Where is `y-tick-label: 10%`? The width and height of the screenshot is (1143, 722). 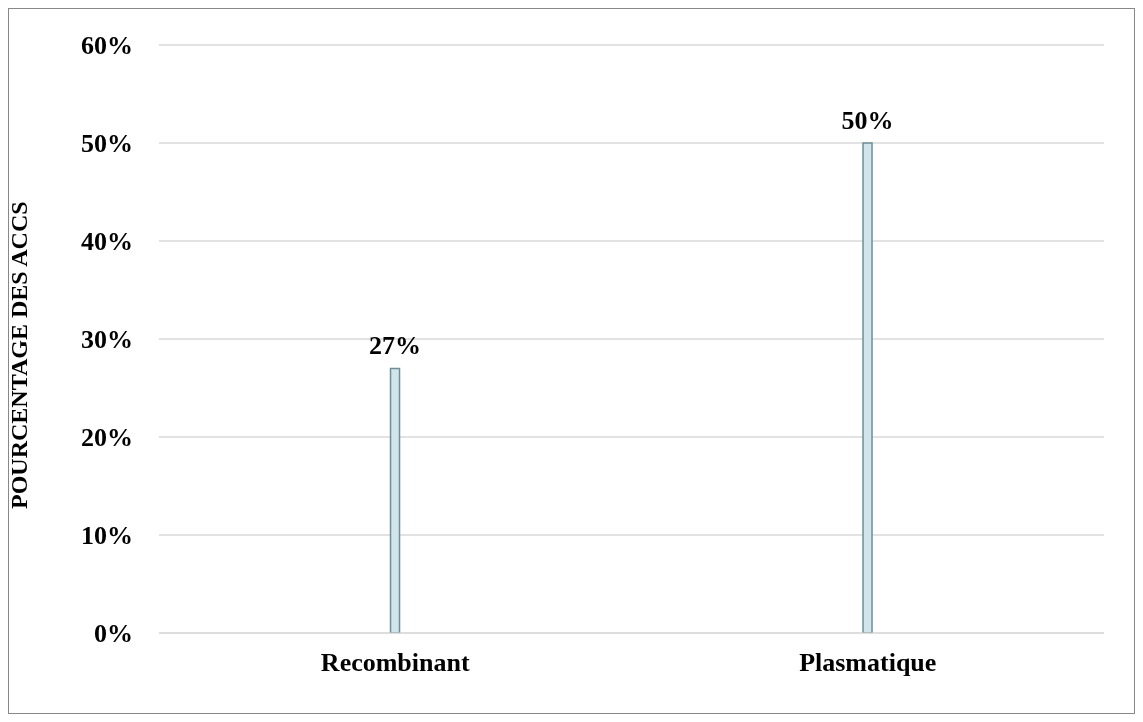
y-tick-label: 10% is located at coordinates (107, 536).